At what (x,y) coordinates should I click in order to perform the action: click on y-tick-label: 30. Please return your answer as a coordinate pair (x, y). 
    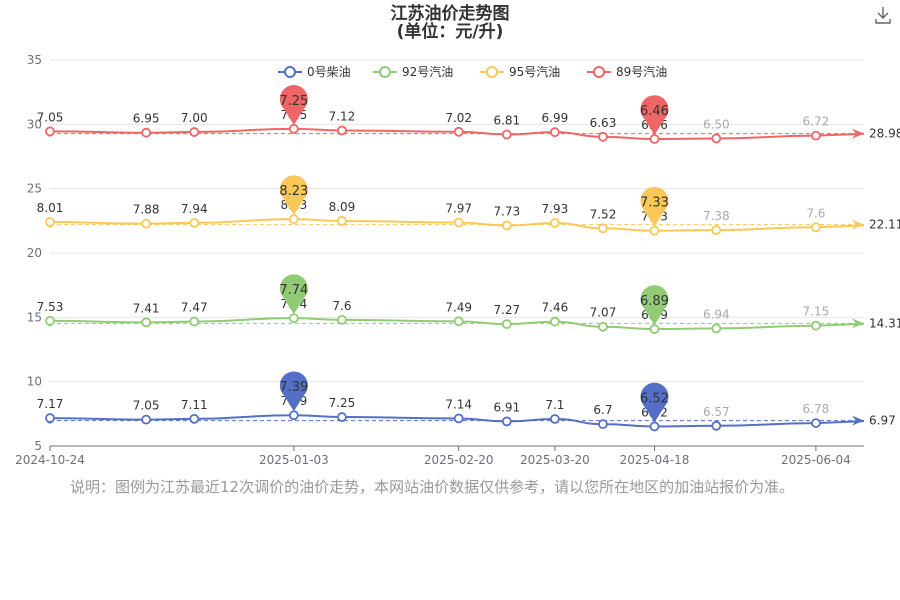
    Looking at the image, I should click on (34, 124).